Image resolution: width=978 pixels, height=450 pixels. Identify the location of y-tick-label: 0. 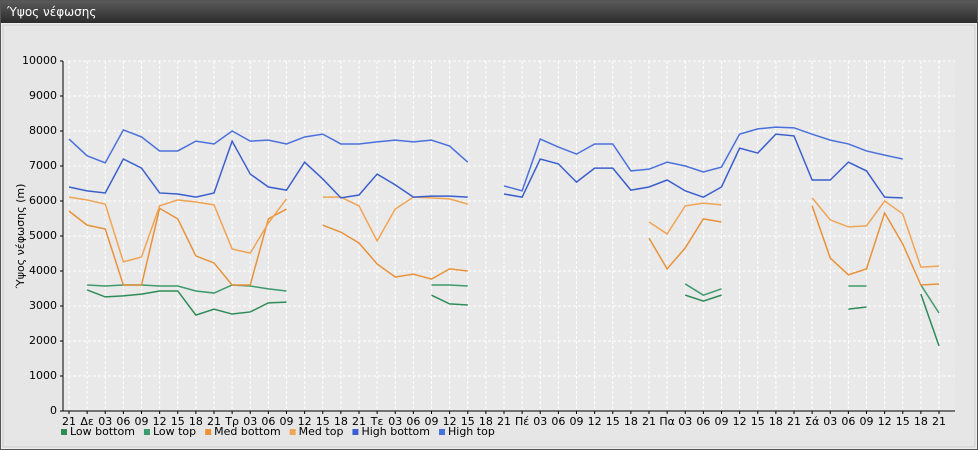
(53, 410).